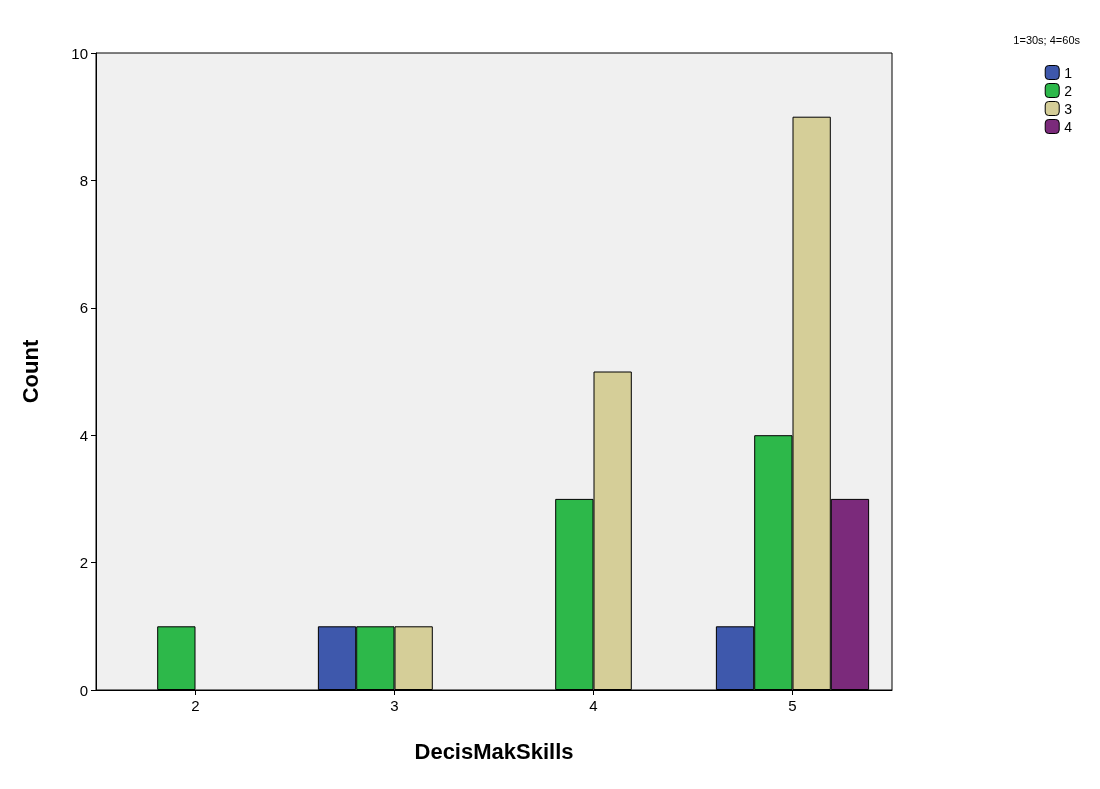  Describe the element at coordinates (1068, 90) in the screenshot. I see `legend-label: 2` at that location.